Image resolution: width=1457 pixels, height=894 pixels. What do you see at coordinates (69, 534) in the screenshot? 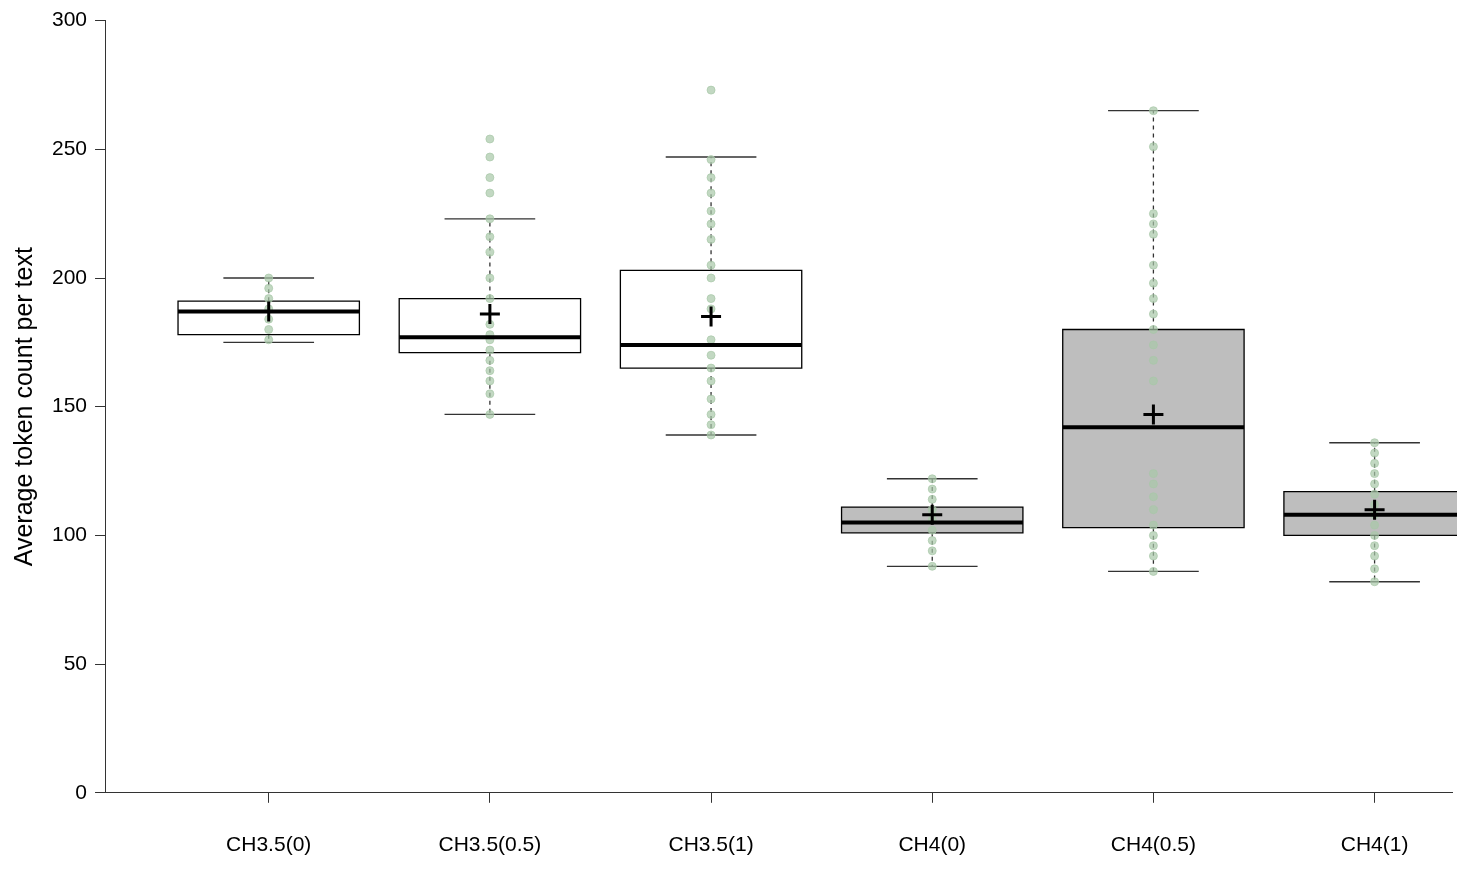
I see `y-tick-label: 100` at bounding box center [69, 534].